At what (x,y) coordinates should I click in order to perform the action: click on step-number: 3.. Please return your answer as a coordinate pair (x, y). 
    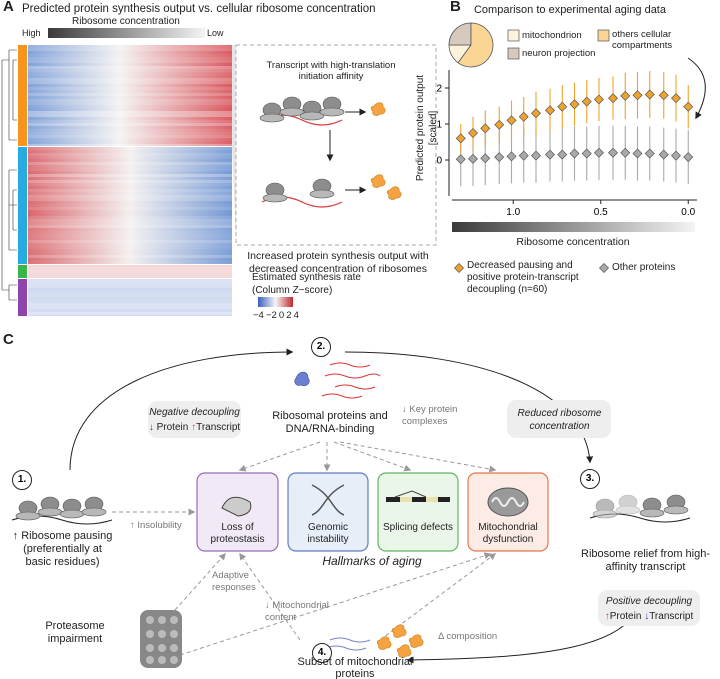
    Looking at the image, I should click on (590, 479).